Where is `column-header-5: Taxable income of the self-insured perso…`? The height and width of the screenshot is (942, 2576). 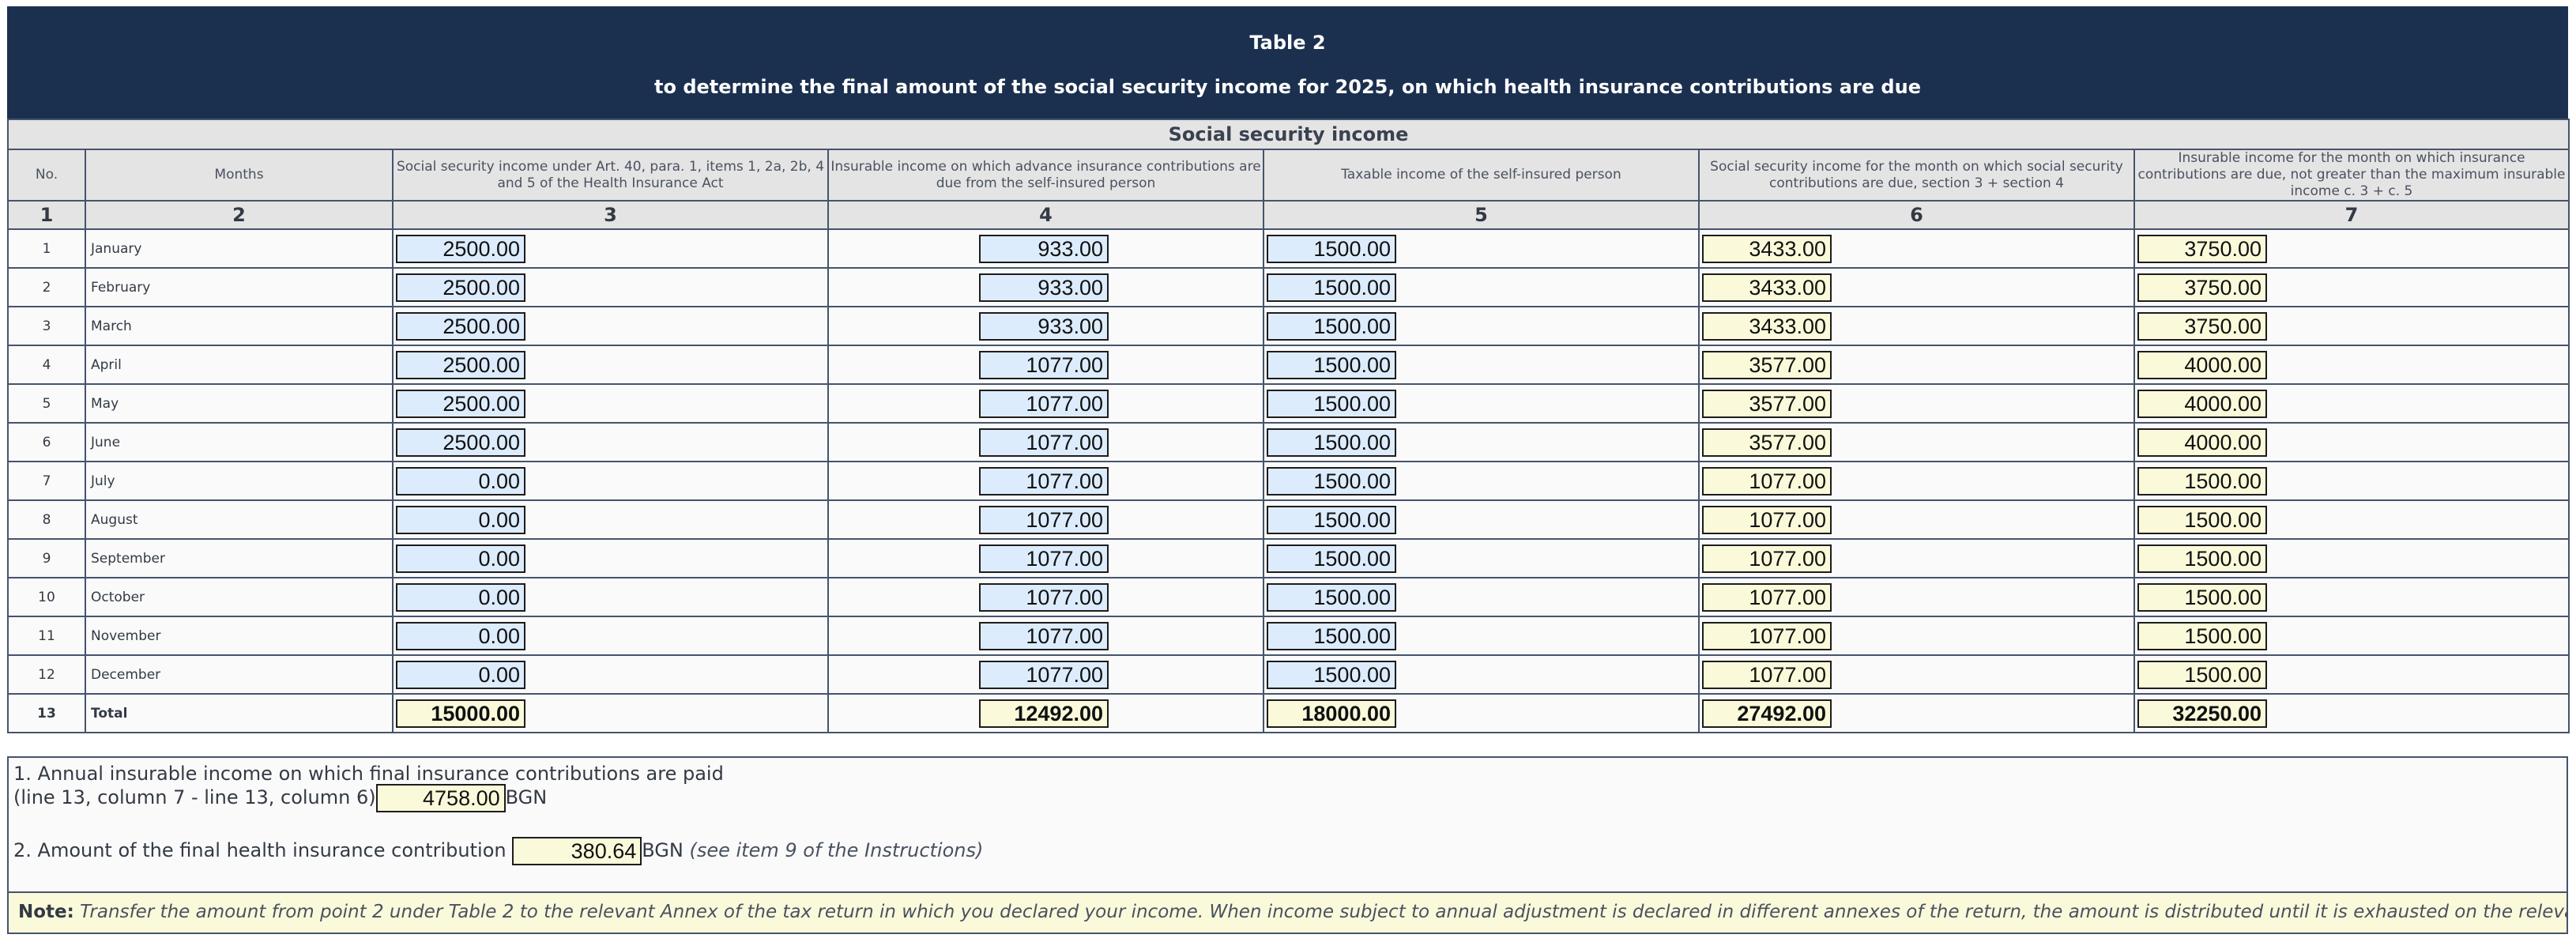 column-header-5: Taxable income of the self-insured perso… is located at coordinates (1481, 175).